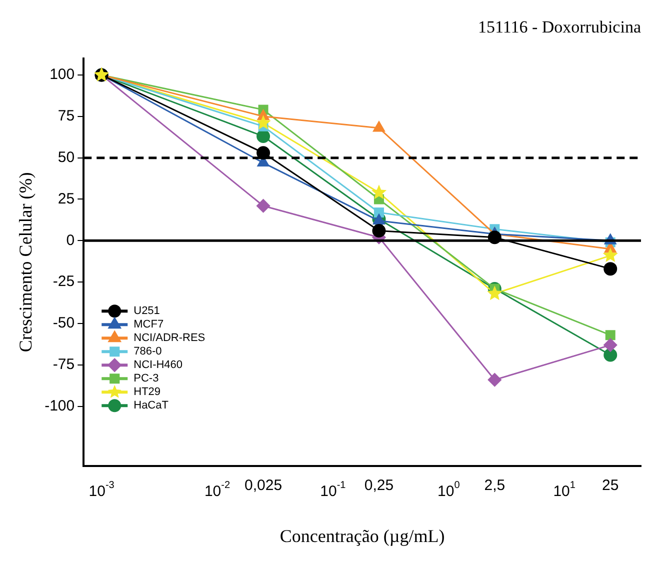 This screenshot has height=564, width=669. Describe the element at coordinates (66, 199) in the screenshot. I see `y-tick-label: 25` at that location.